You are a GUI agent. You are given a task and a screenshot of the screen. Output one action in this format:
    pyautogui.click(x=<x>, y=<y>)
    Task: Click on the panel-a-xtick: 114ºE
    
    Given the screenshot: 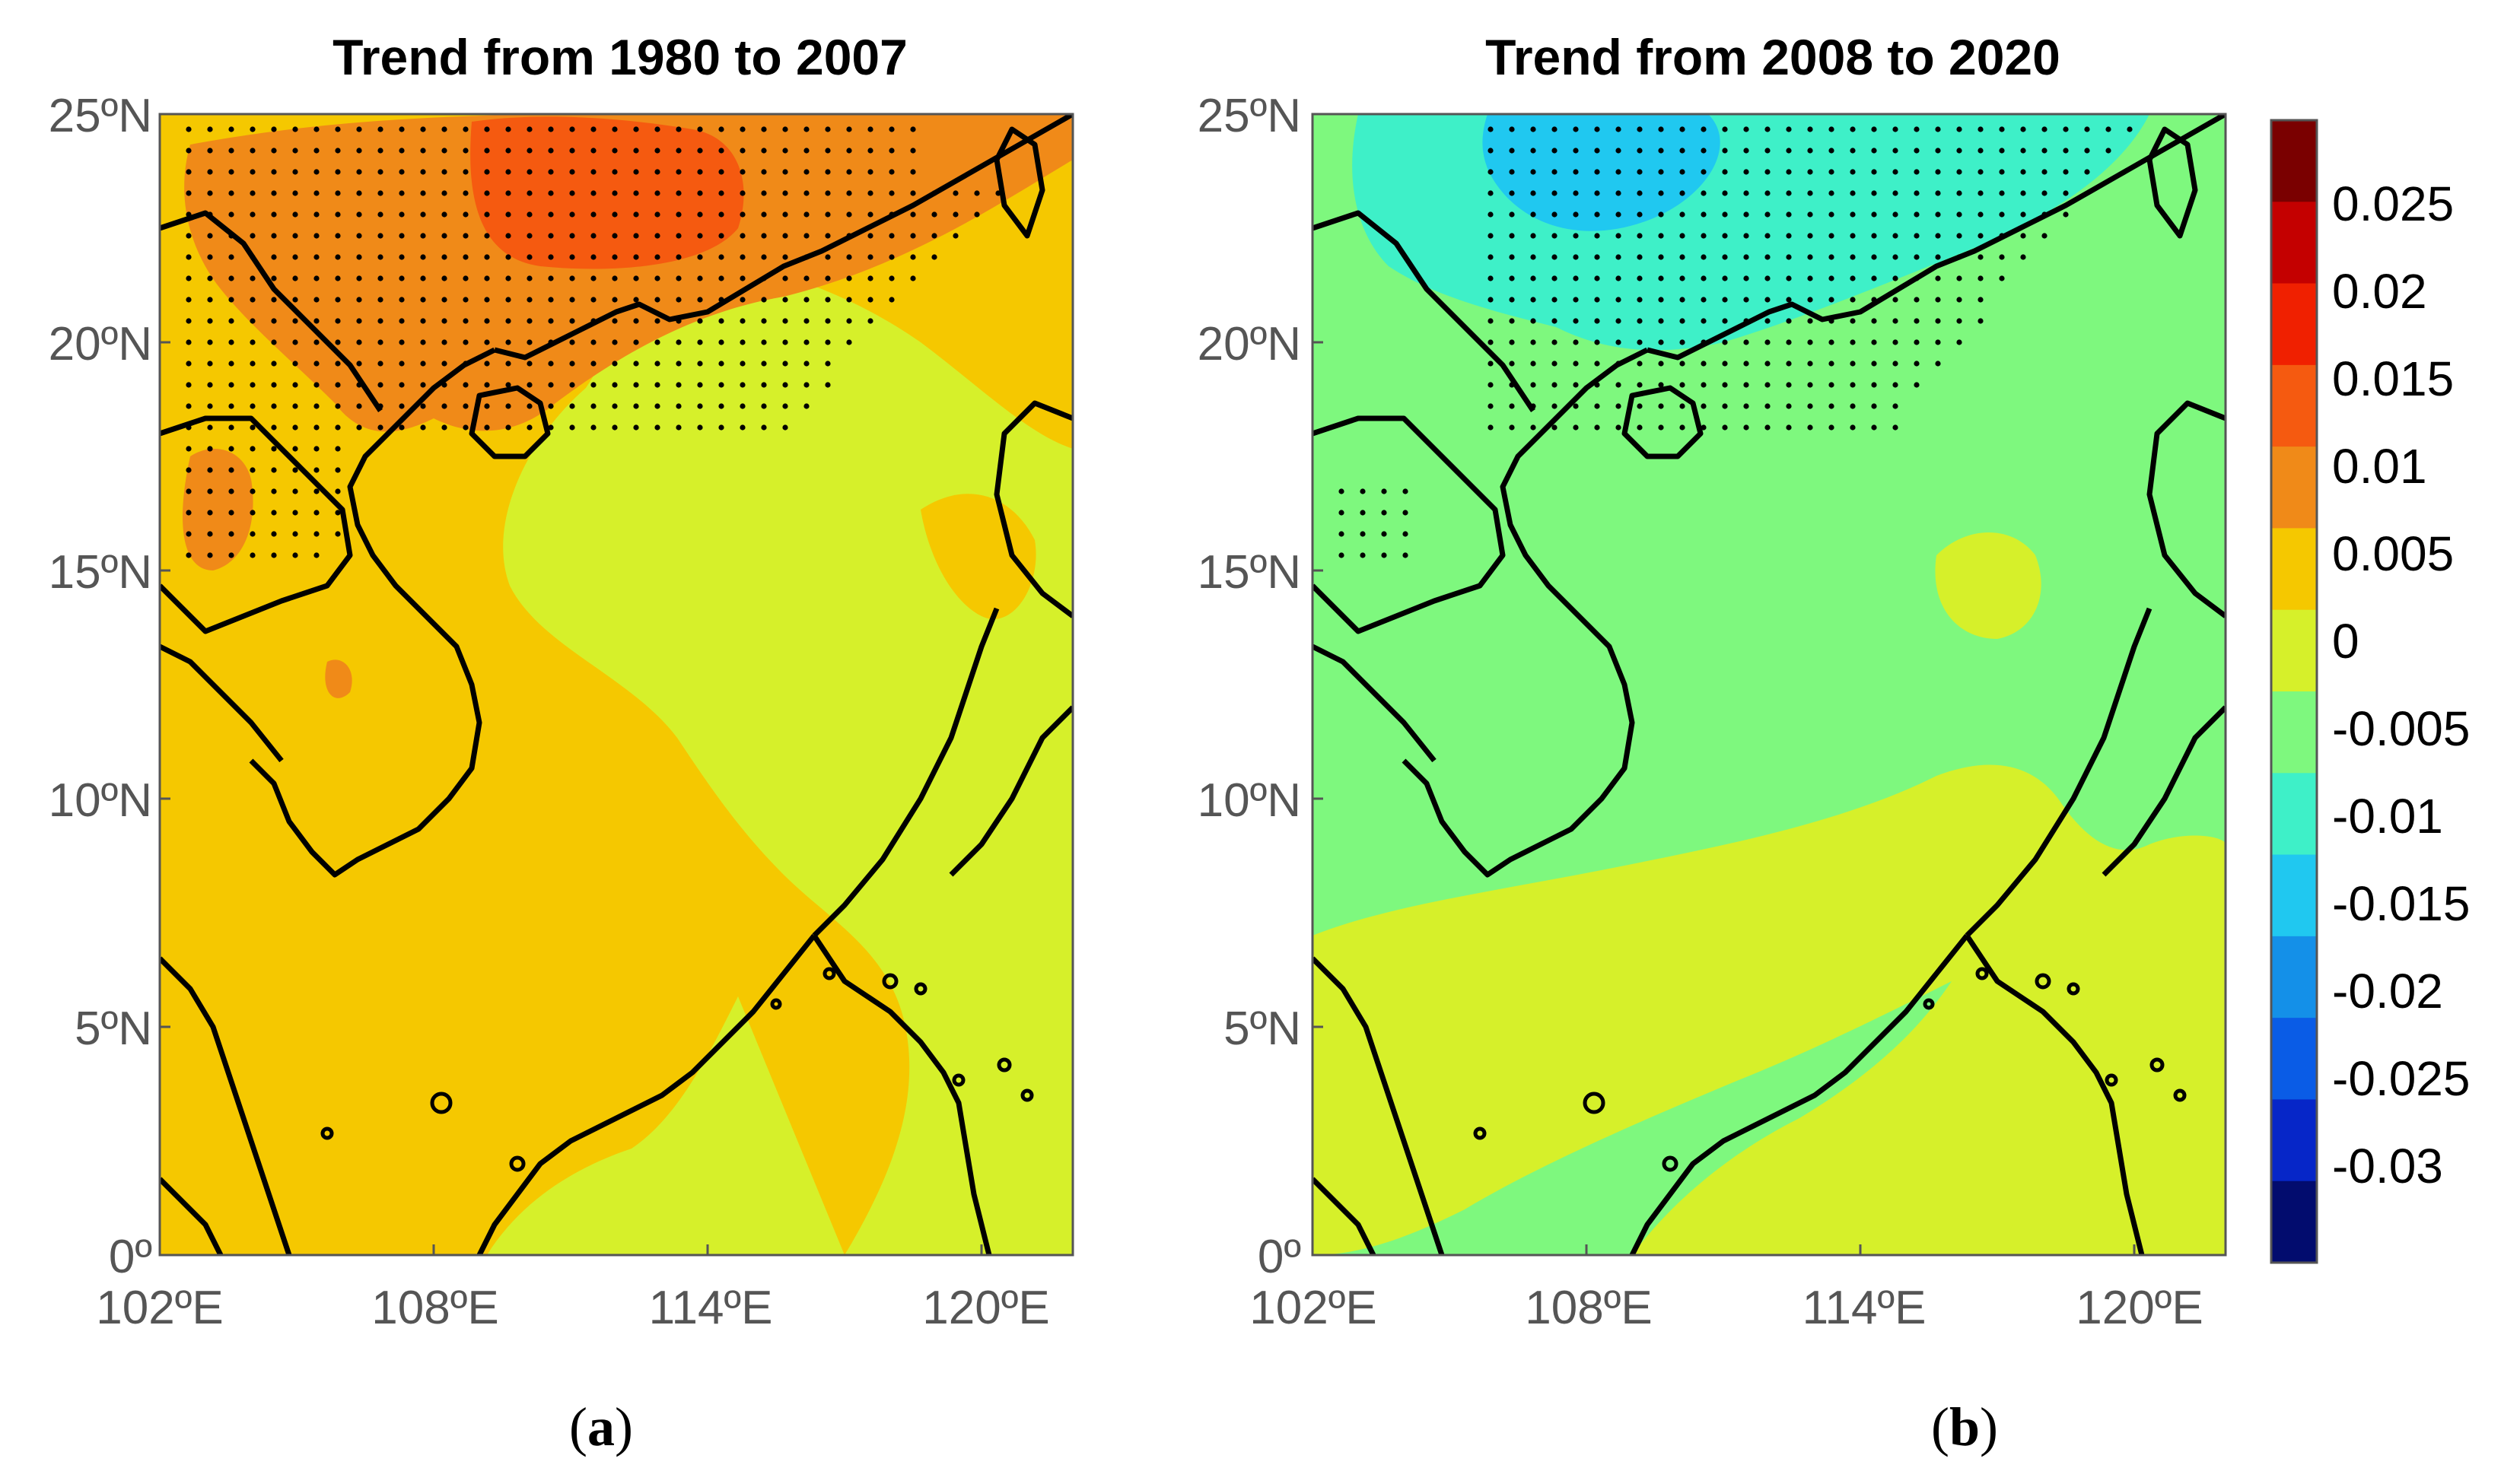 What is the action you would take?
    pyautogui.click(x=710, y=1308)
    